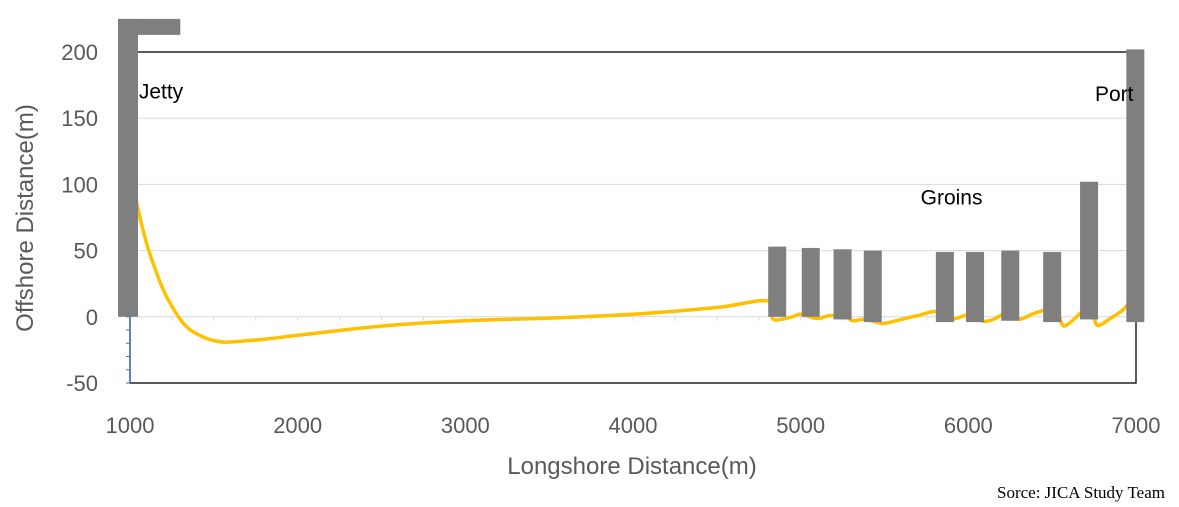  What do you see at coordinates (952, 197) in the screenshot?
I see `annotation-label: Groins` at bounding box center [952, 197].